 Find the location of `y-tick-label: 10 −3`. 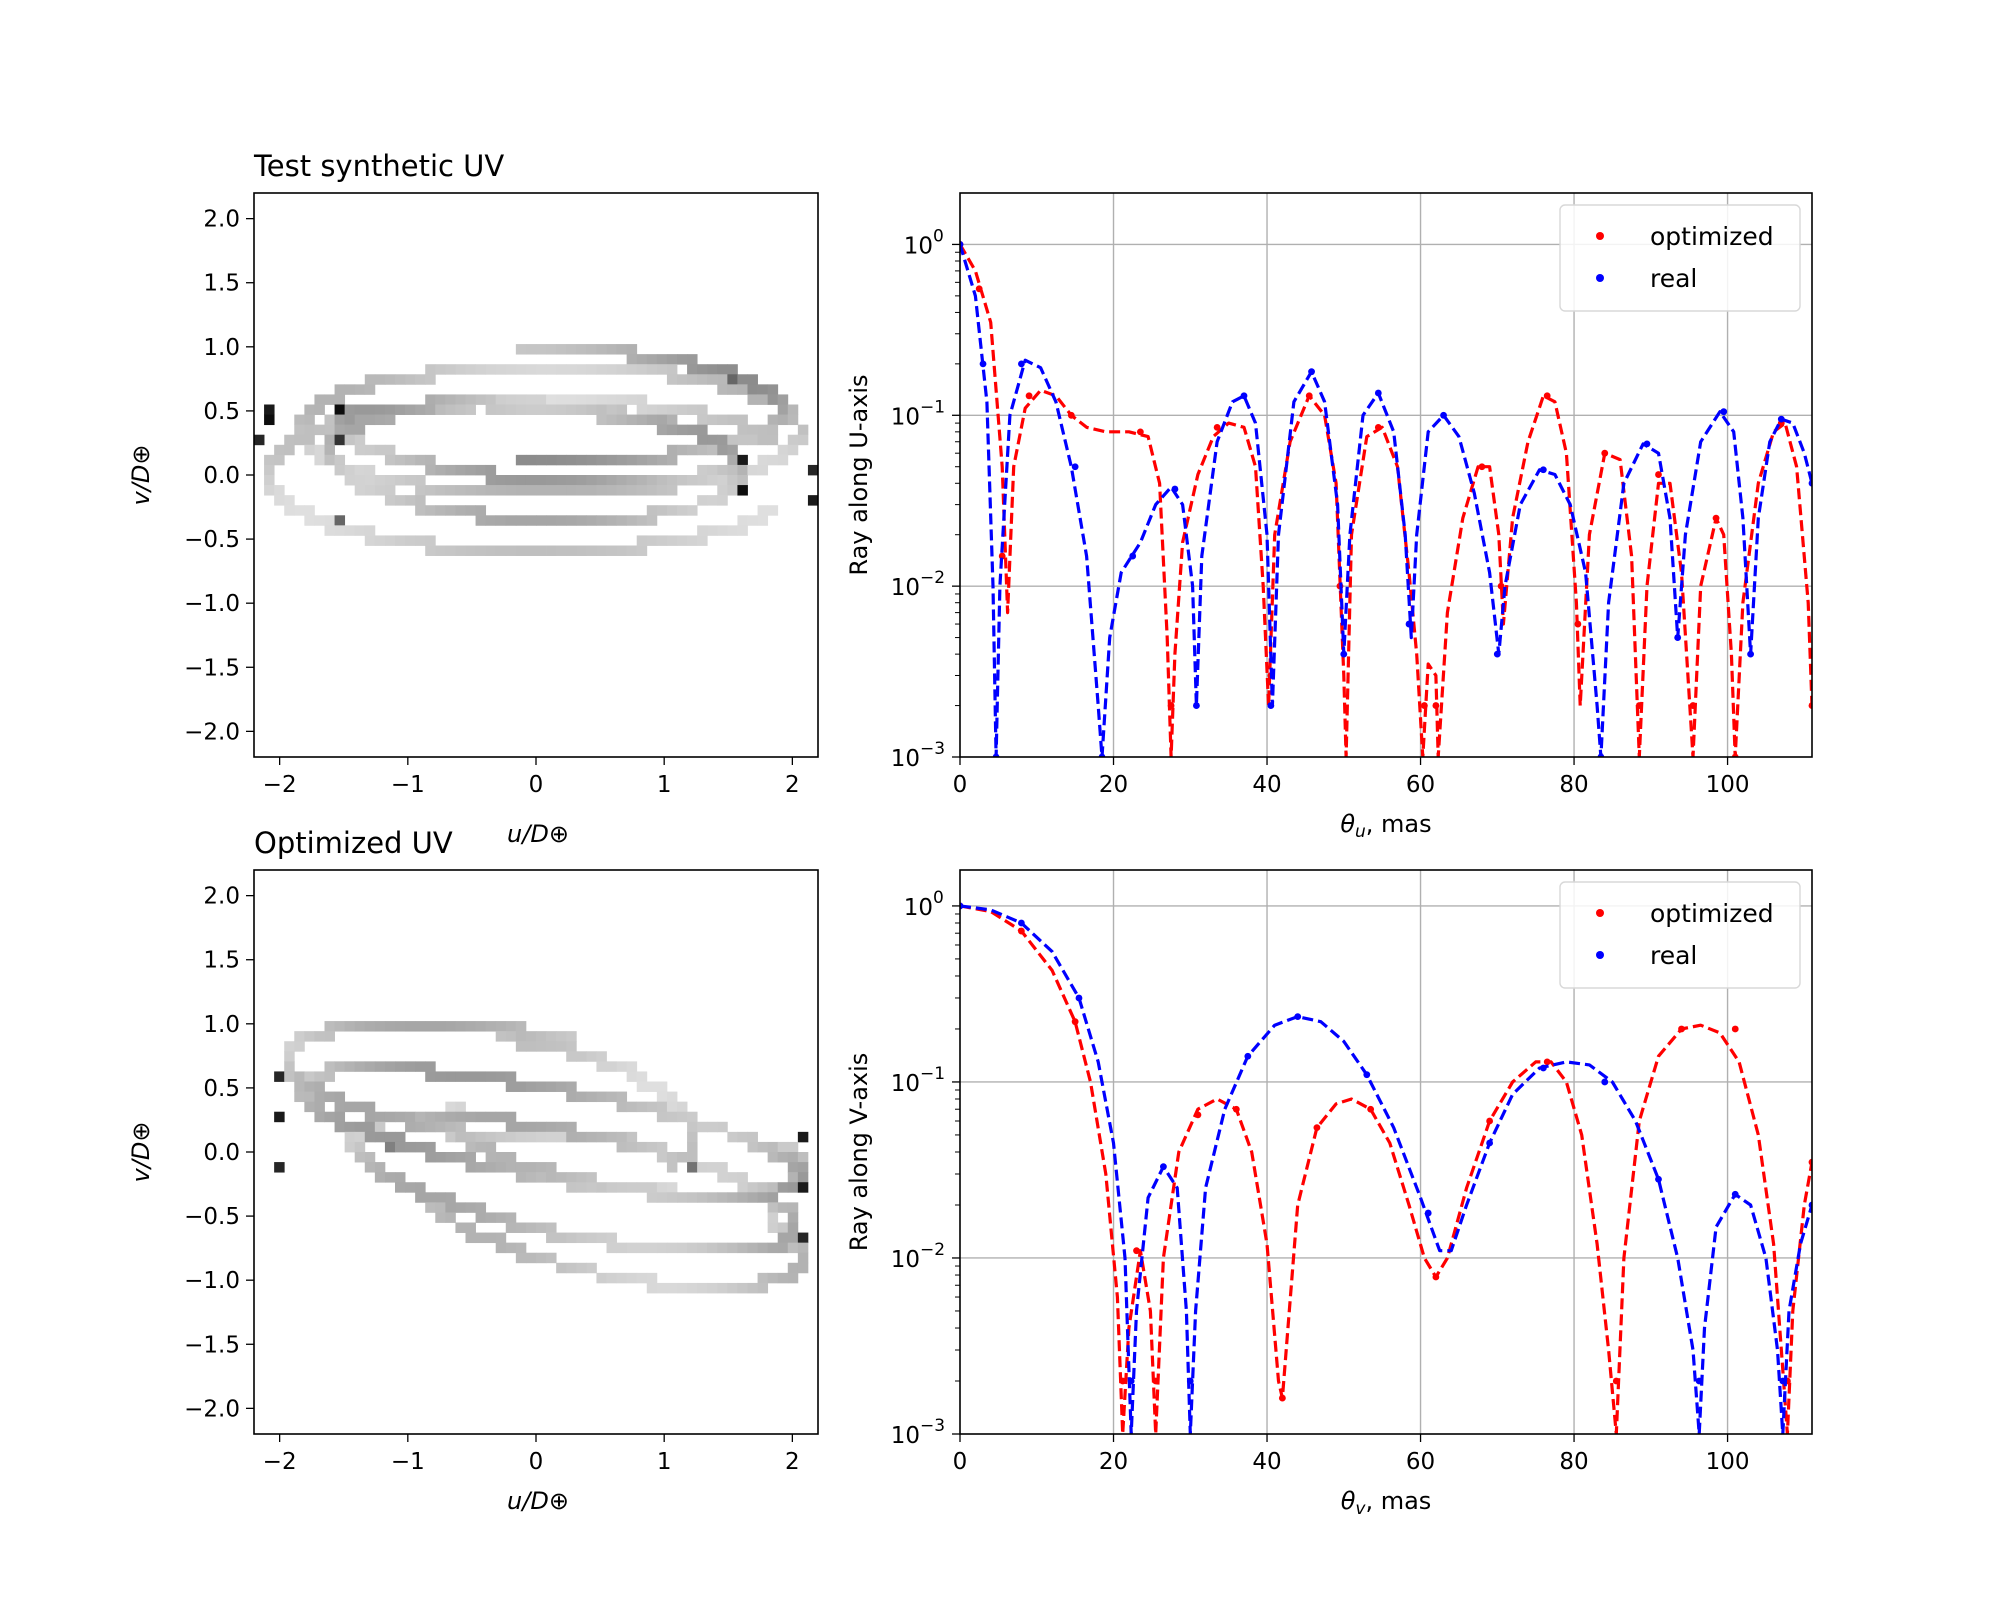

y-tick-label: 10 −3 is located at coordinates (918, 755).